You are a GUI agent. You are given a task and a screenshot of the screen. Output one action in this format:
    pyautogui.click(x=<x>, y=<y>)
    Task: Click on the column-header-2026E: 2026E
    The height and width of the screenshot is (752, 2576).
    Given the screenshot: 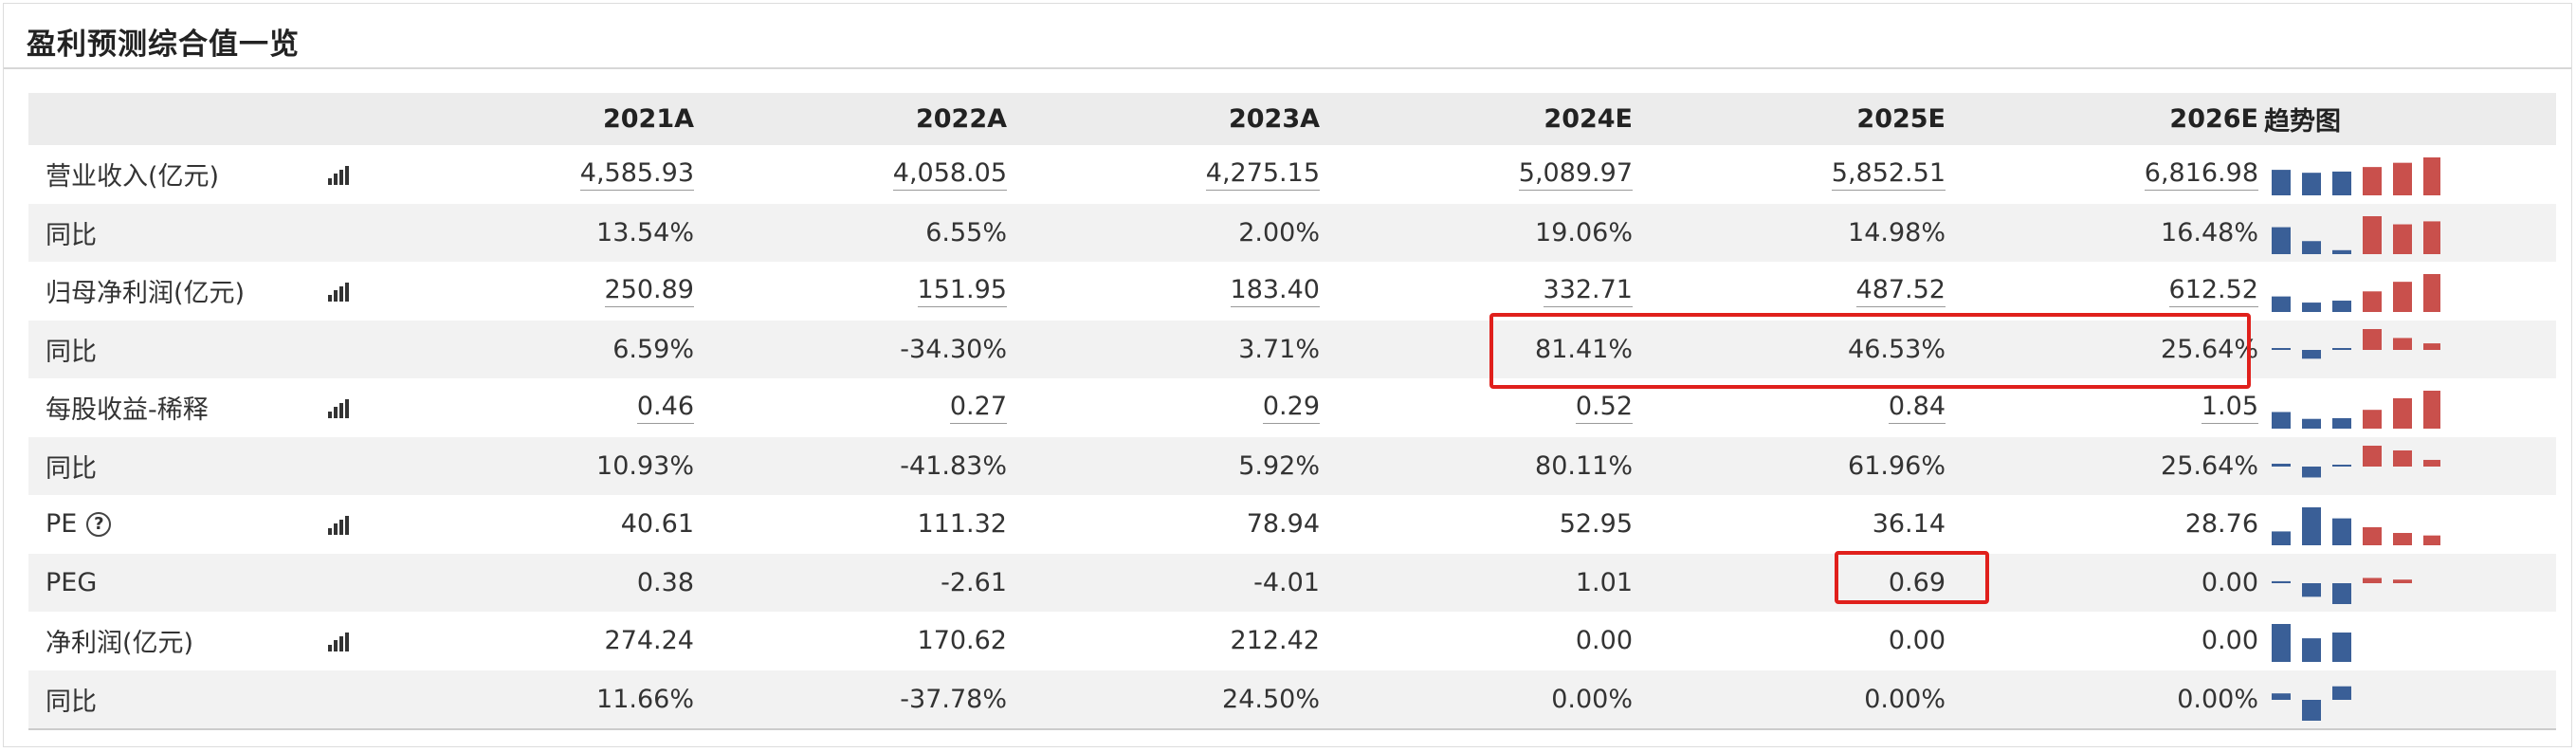 What is the action you would take?
    pyautogui.click(x=2213, y=119)
    